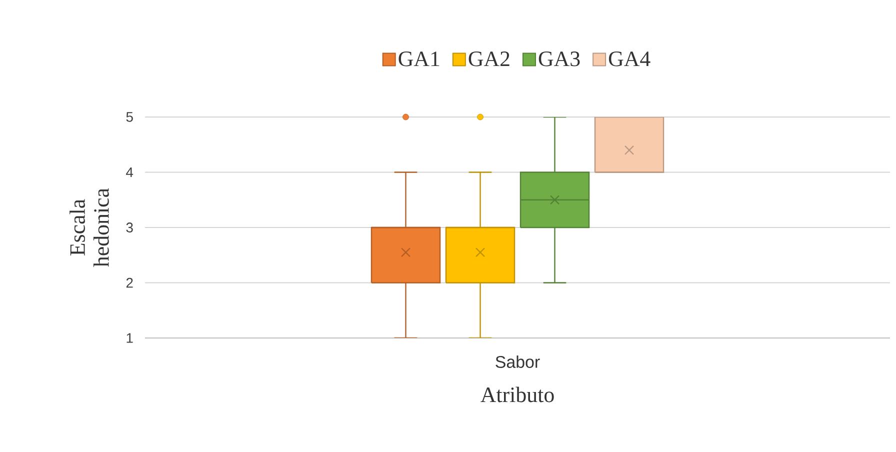  Describe the element at coordinates (629, 59) in the screenshot. I see `legend-label: GA4` at that location.